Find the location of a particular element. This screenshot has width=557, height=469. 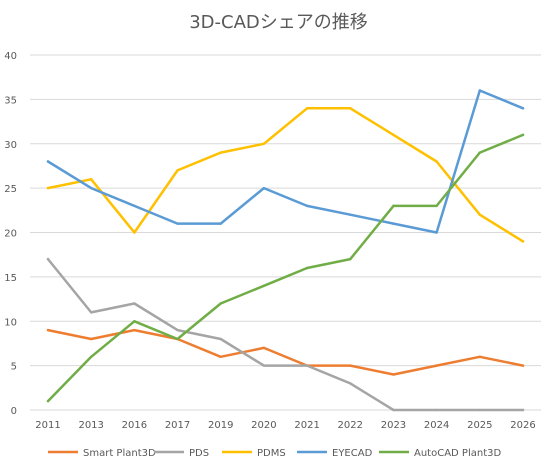

x-tick-label: 2013 is located at coordinates (90, 425).